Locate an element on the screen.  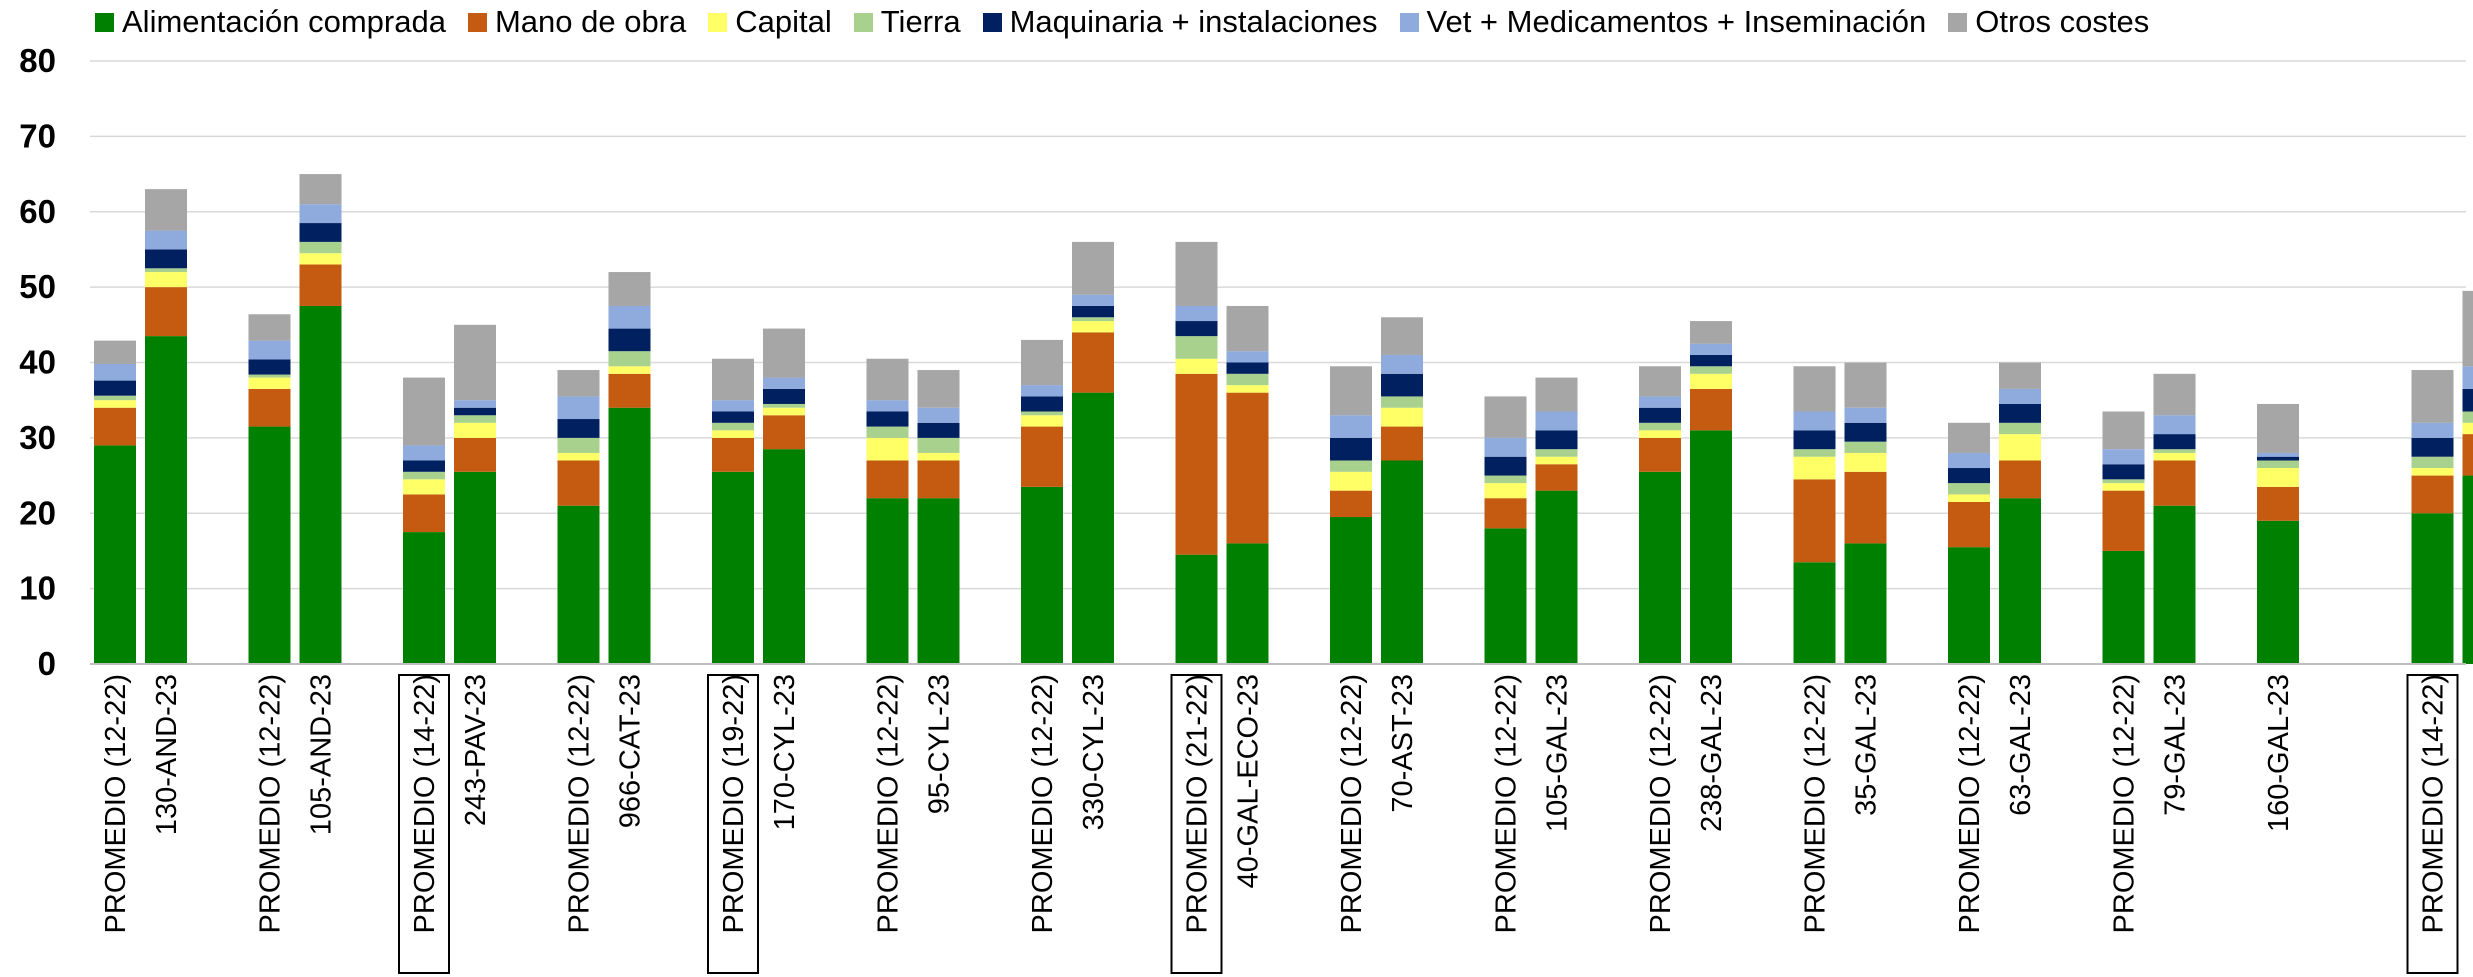
x-tick-label: 160-GAL-23 is located at coordinates (2279, 753).